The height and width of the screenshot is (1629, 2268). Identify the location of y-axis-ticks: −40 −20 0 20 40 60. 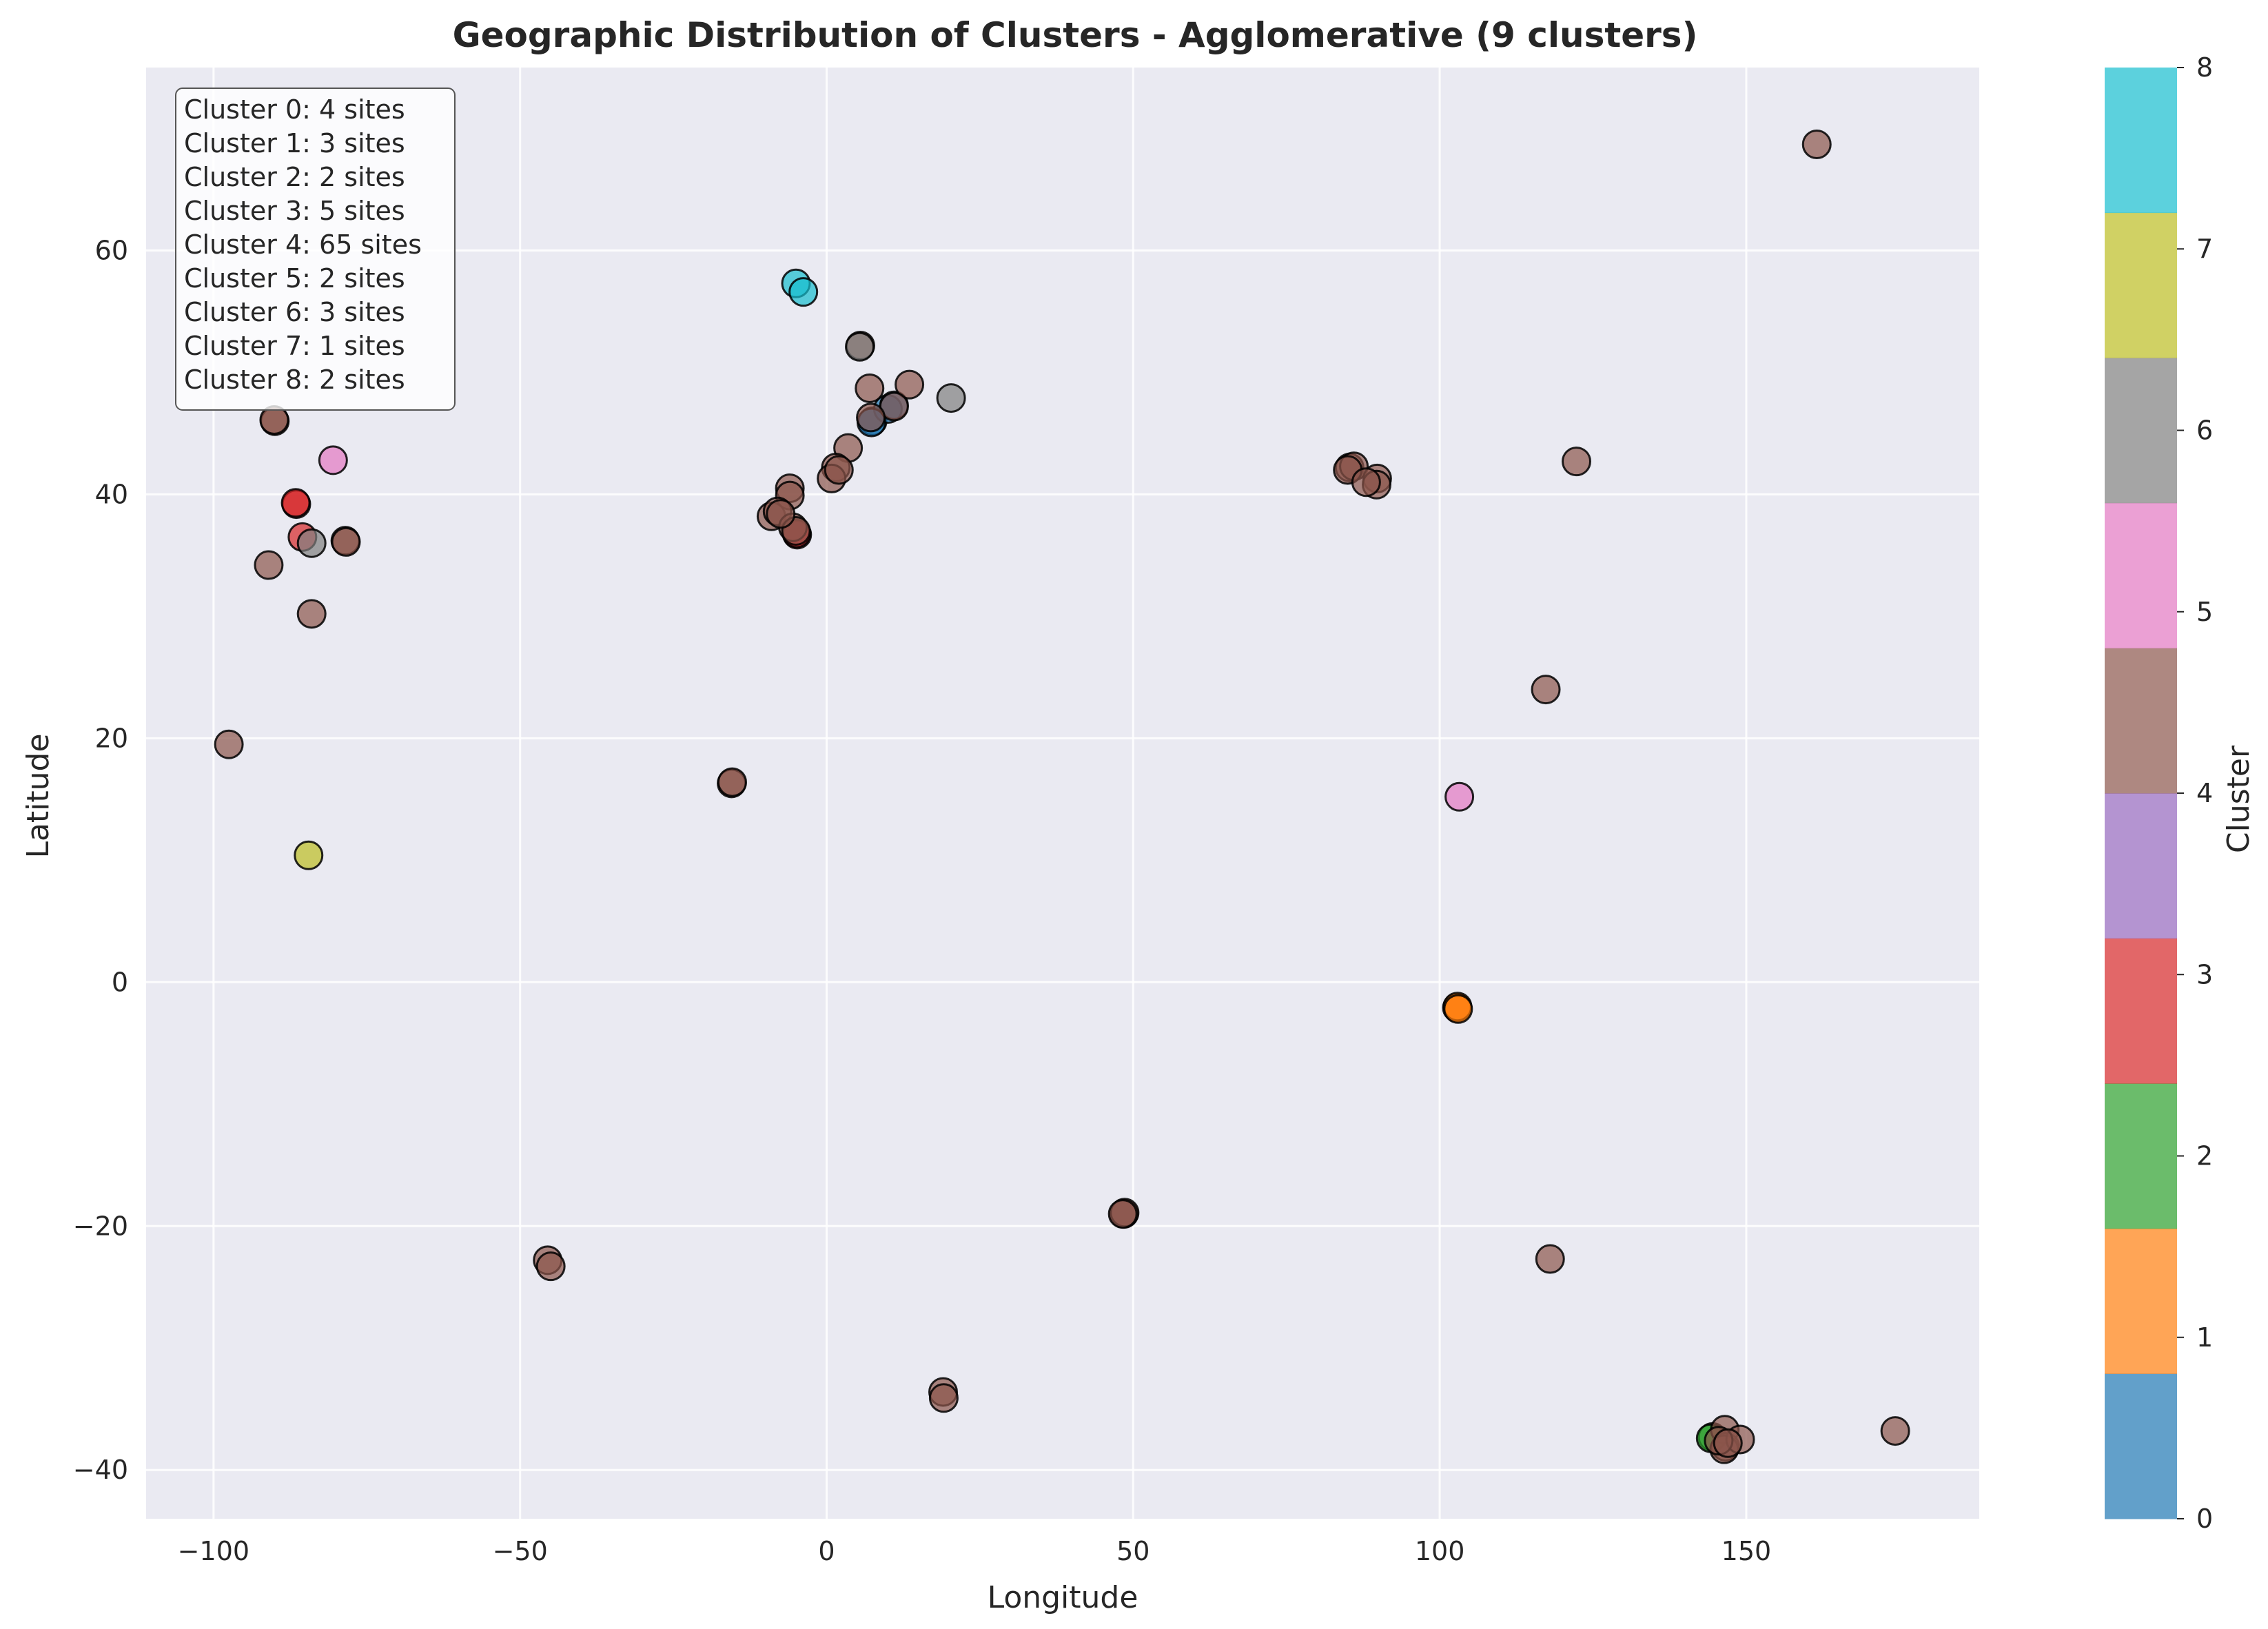
(100, 860).